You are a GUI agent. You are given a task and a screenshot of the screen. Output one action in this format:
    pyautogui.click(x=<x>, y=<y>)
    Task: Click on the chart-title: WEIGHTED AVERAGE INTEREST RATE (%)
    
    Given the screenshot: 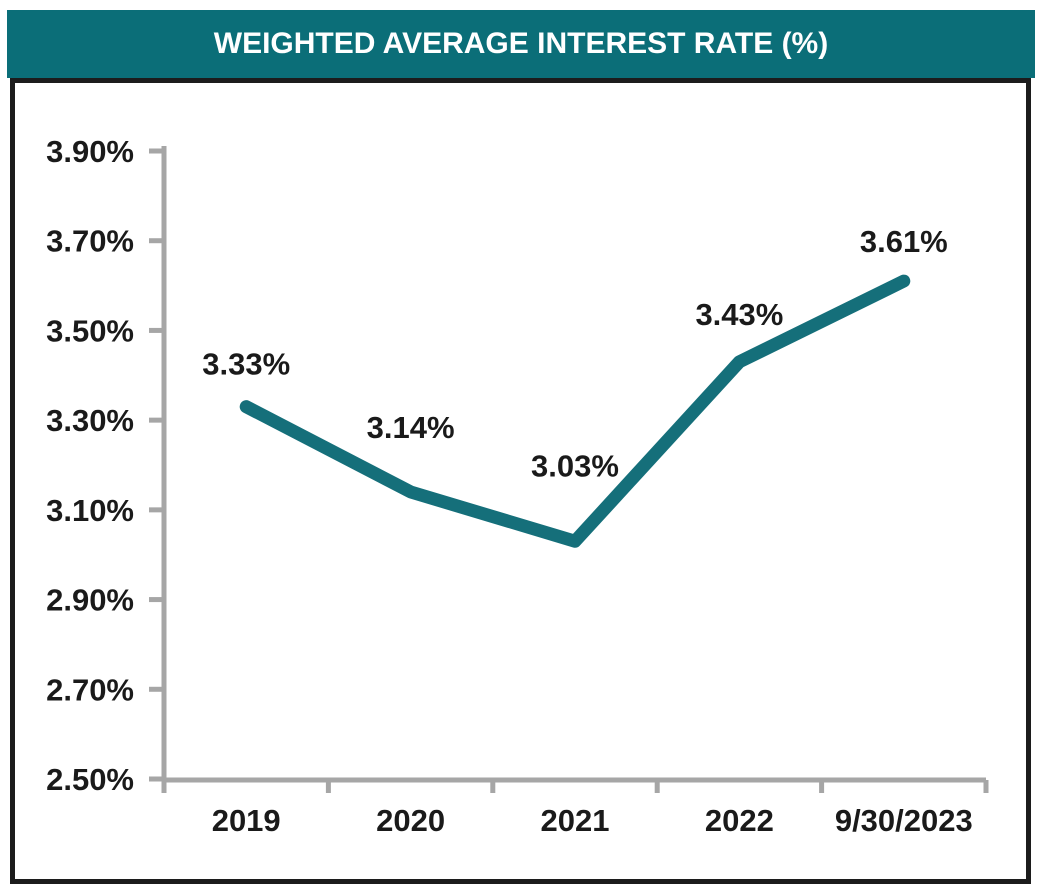 What is the action you would take?
    pyautogui.click(x=521, y=43)
    